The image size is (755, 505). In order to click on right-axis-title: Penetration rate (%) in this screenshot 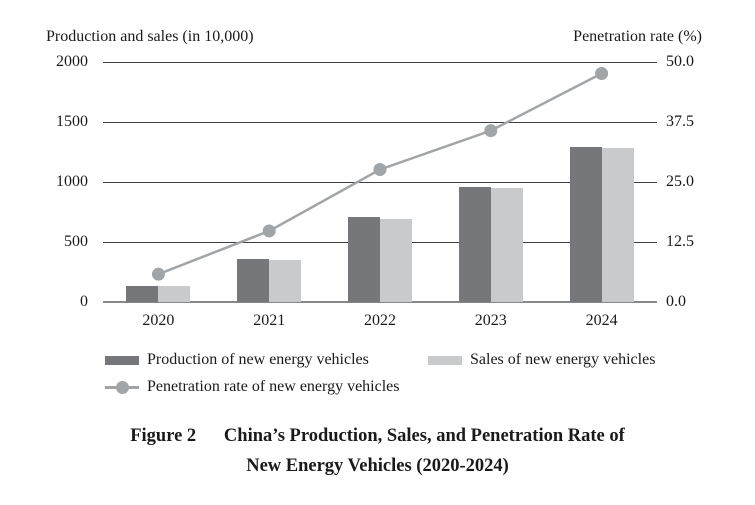, I will do `click(637, 36)`.